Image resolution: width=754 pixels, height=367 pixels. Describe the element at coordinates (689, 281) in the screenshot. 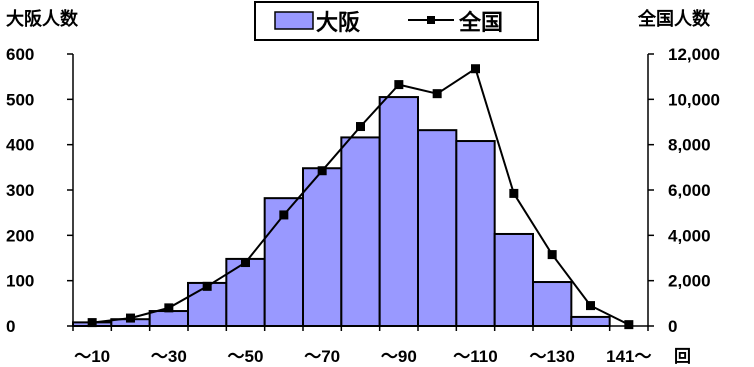

I see `right-tick-label-1: 2,000` at that location.